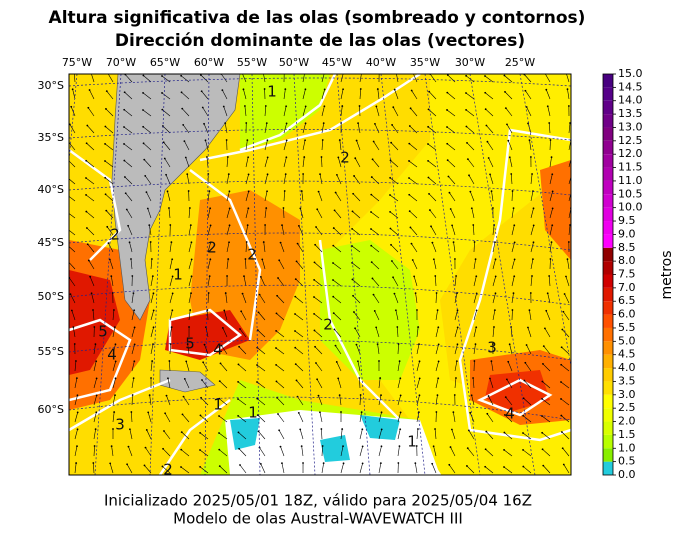 The width and height of the screenshot is (679, 541). I want to click on colorbar-tick-label: 13.5, so click(630, 113).